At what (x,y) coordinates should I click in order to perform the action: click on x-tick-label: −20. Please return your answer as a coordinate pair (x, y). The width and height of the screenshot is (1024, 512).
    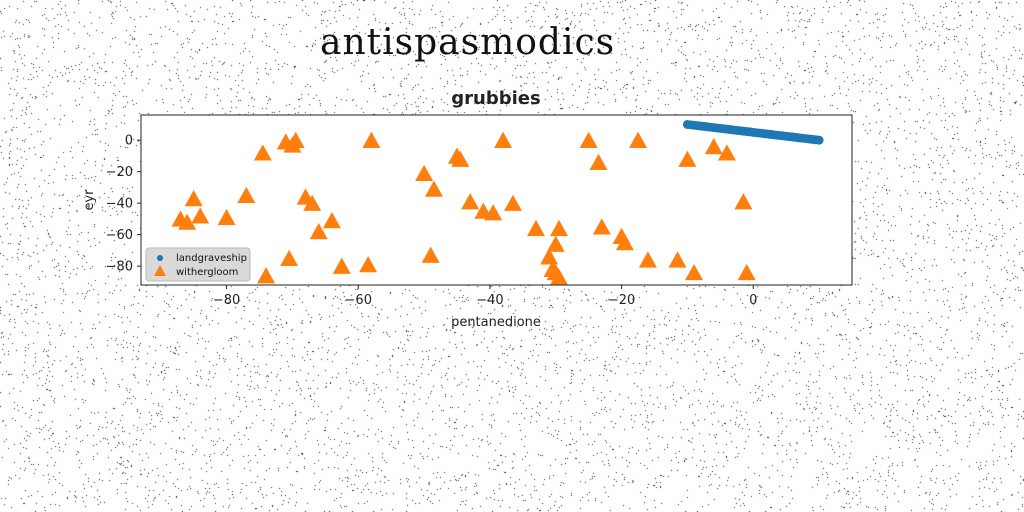
    Looking at the image, I should click on (621, 300).